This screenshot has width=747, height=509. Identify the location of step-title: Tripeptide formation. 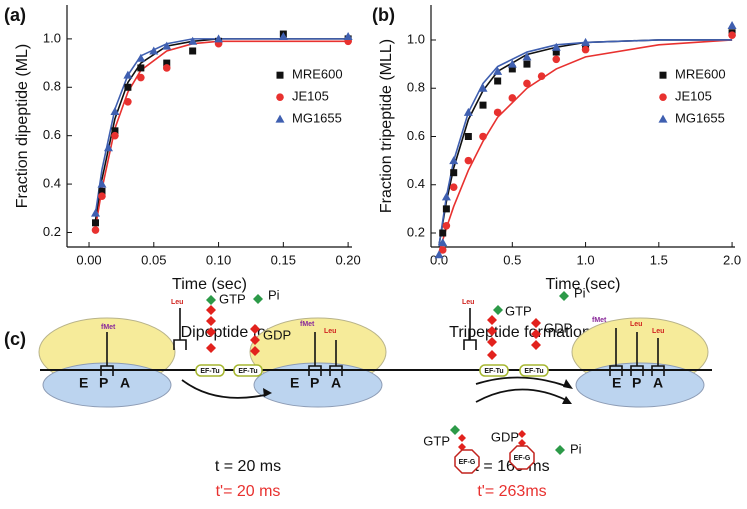
(520, 332).